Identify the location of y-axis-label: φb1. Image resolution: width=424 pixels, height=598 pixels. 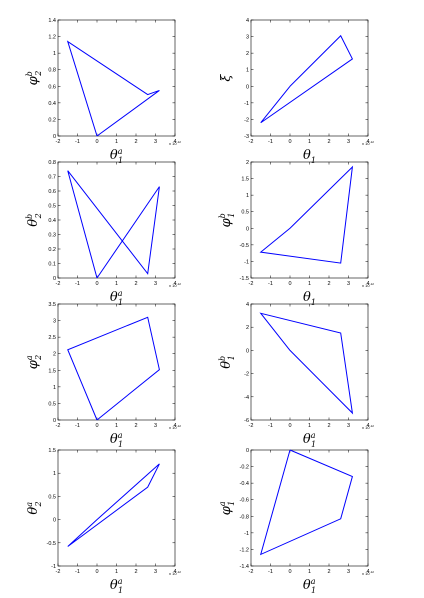
(227, 220).